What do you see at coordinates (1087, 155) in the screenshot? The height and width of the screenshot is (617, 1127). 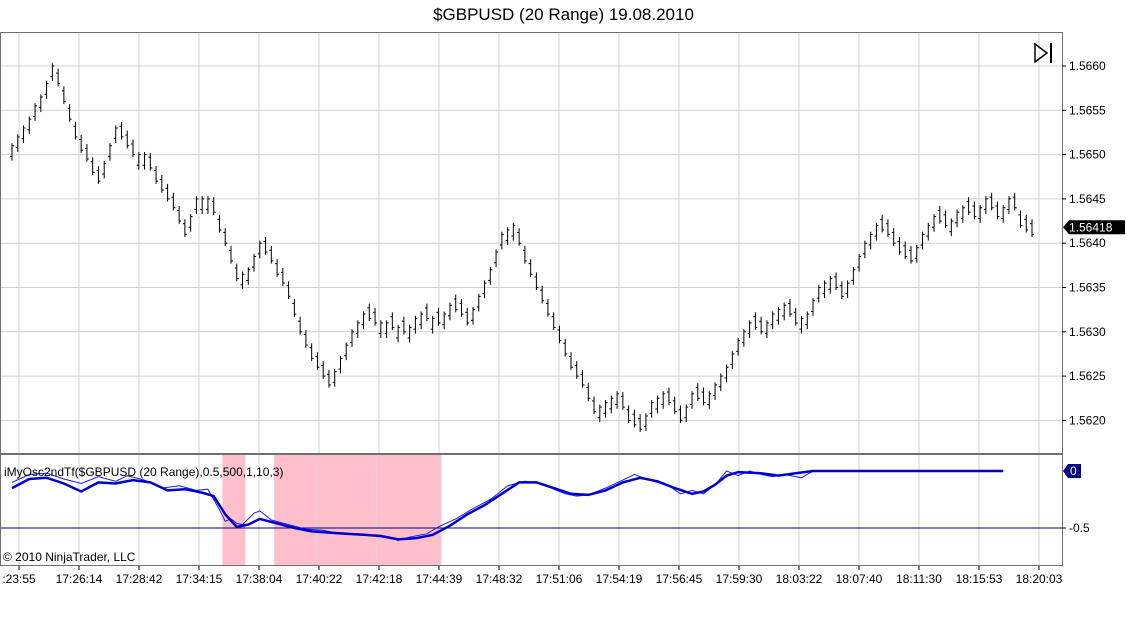 I see `y-axis-tick-label: 1.5650` at bounding box center [1087, 155].